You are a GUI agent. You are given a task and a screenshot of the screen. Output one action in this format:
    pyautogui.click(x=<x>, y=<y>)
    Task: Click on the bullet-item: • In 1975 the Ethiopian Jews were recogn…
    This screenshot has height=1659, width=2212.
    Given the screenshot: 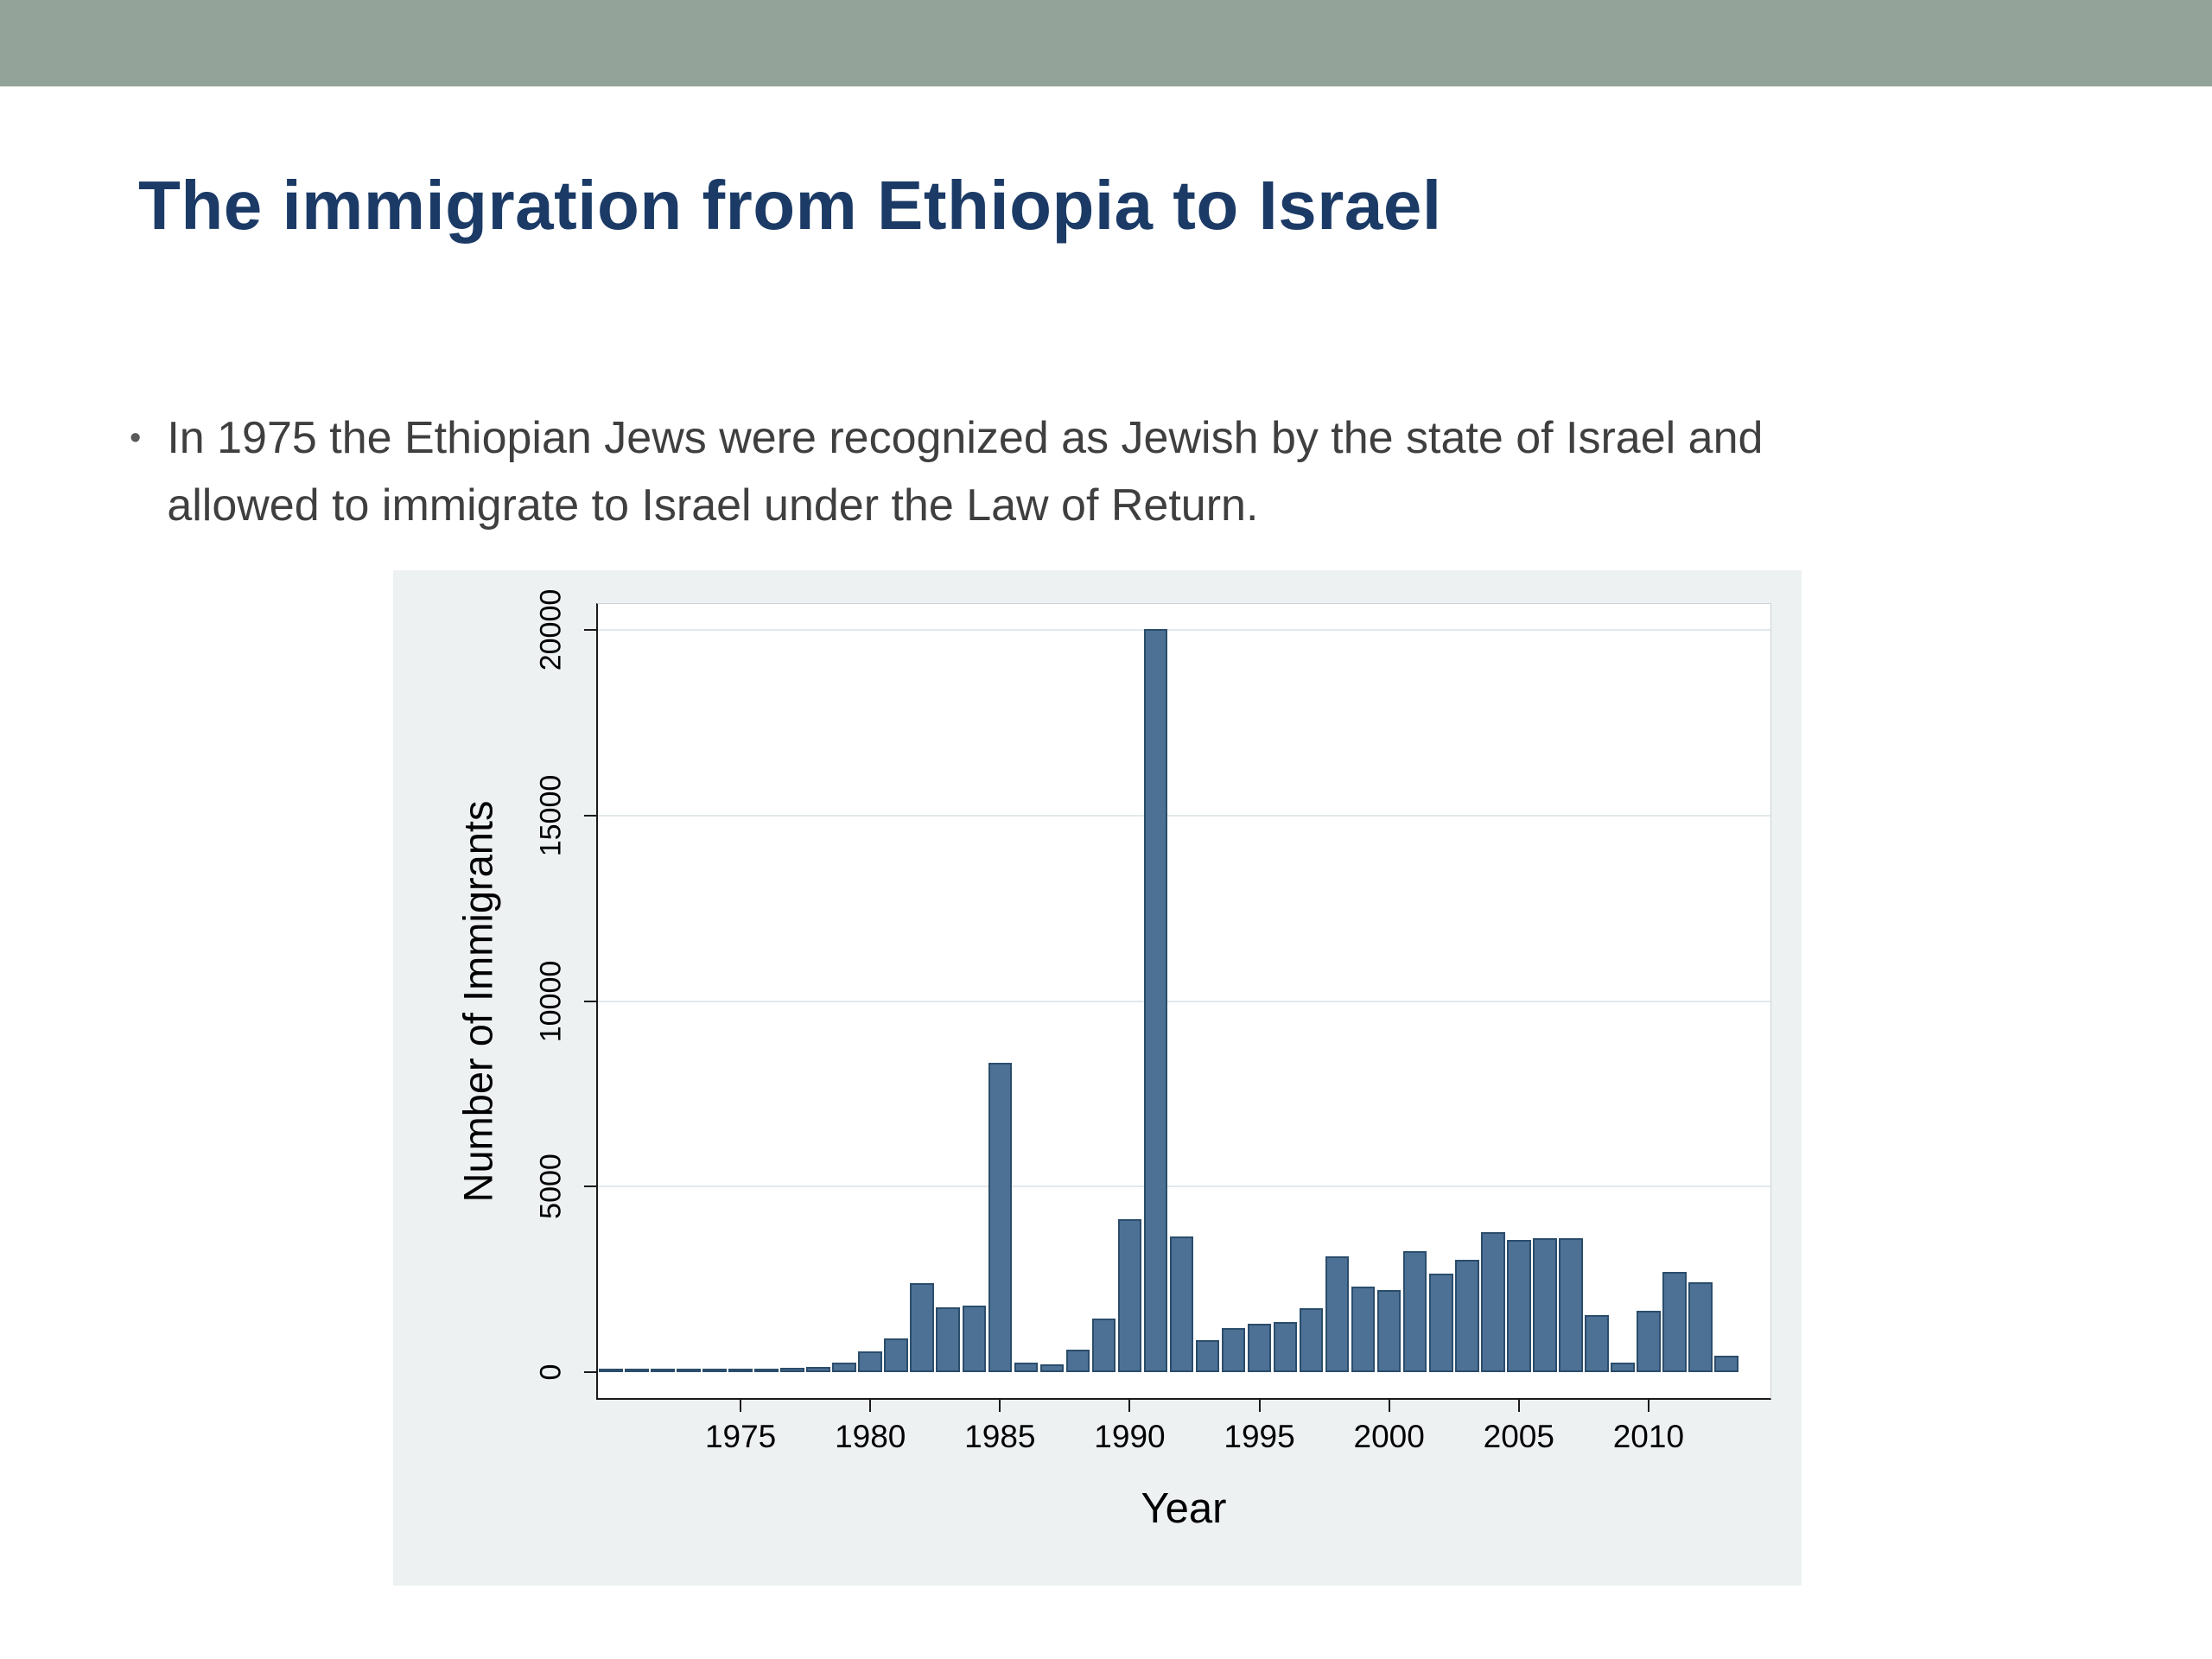 What is the action you would take?
    pyautogui.click(x=994, y=471)
    